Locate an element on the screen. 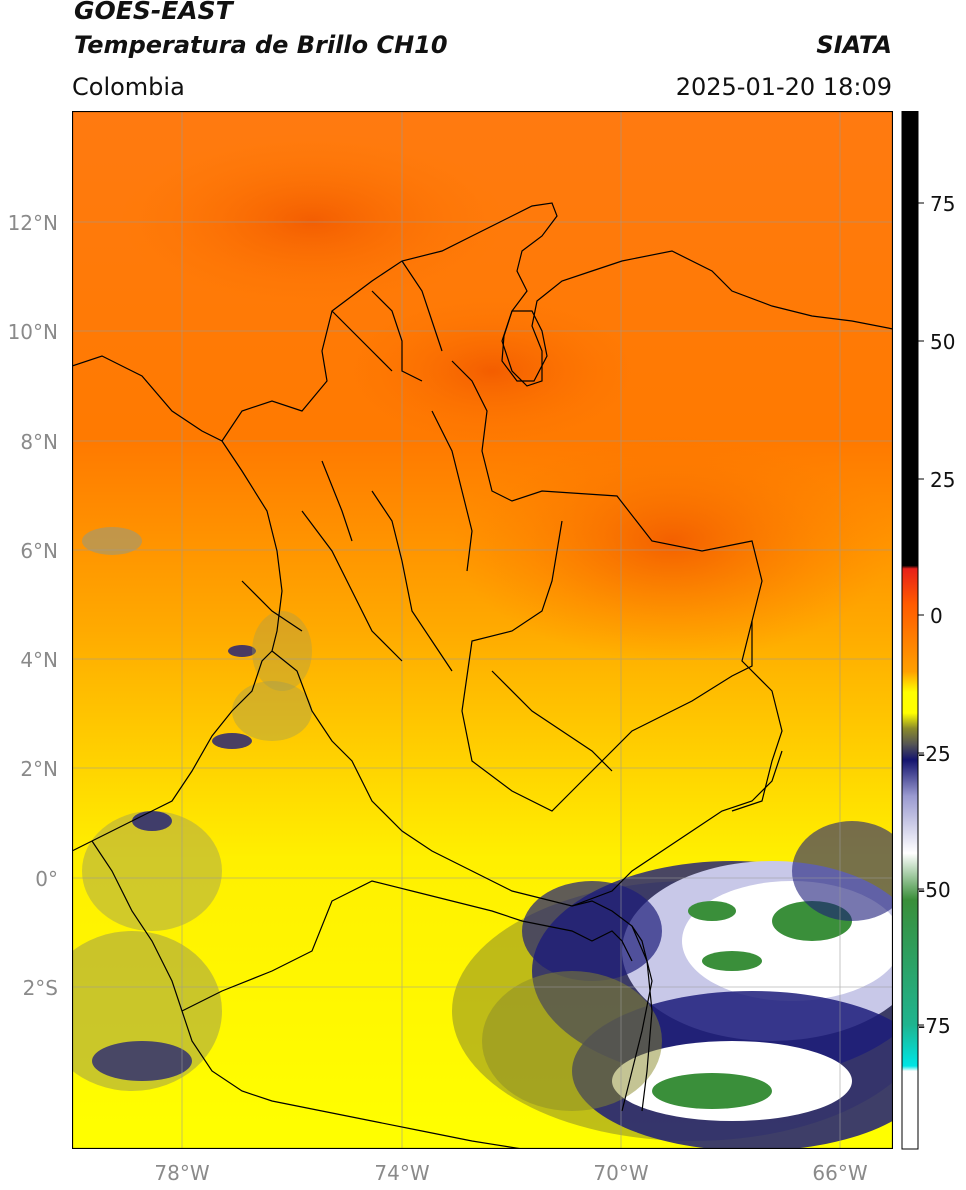 The height and width of the screenshot is (1190, 966). colorbar-label: -25 is located at coordinates (934, 754).